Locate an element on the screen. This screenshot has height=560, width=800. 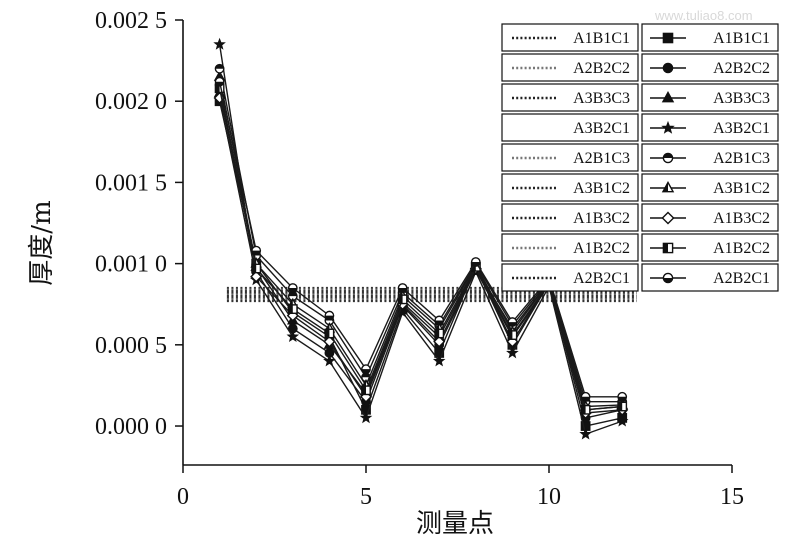
legend-marker-A1B1C1 is located at coordinates (668, 38).